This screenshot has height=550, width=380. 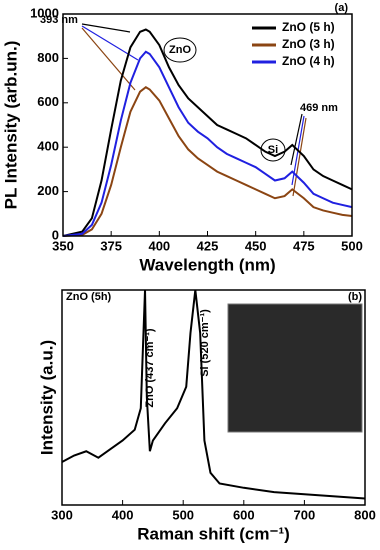 What do you see at coordinates (308, 61) in the screenshot?
I see `legend-label: ZnO (4 h)` at bounding box center [308, 61].